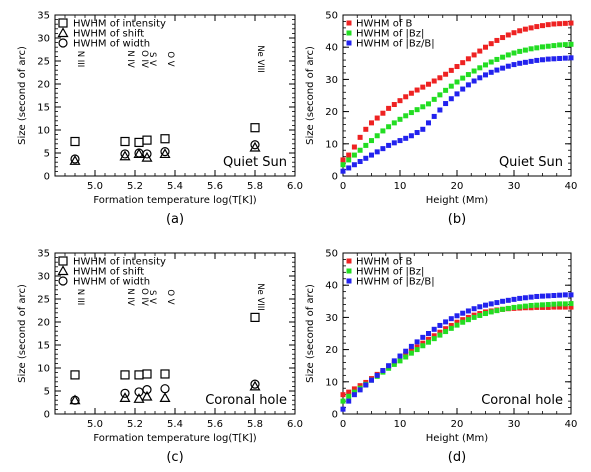  Describe the element at coordinates (165, 346) in the screenshot. I see `series-square` at that location.